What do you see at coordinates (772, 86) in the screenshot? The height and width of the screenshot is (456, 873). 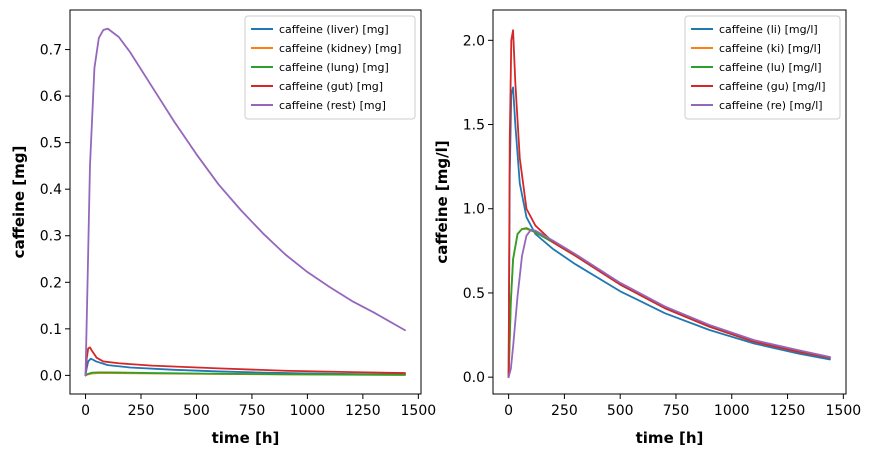 I see `legend-entry: caffeine (gu) [mg/l]` at bounding box center [772, 86].